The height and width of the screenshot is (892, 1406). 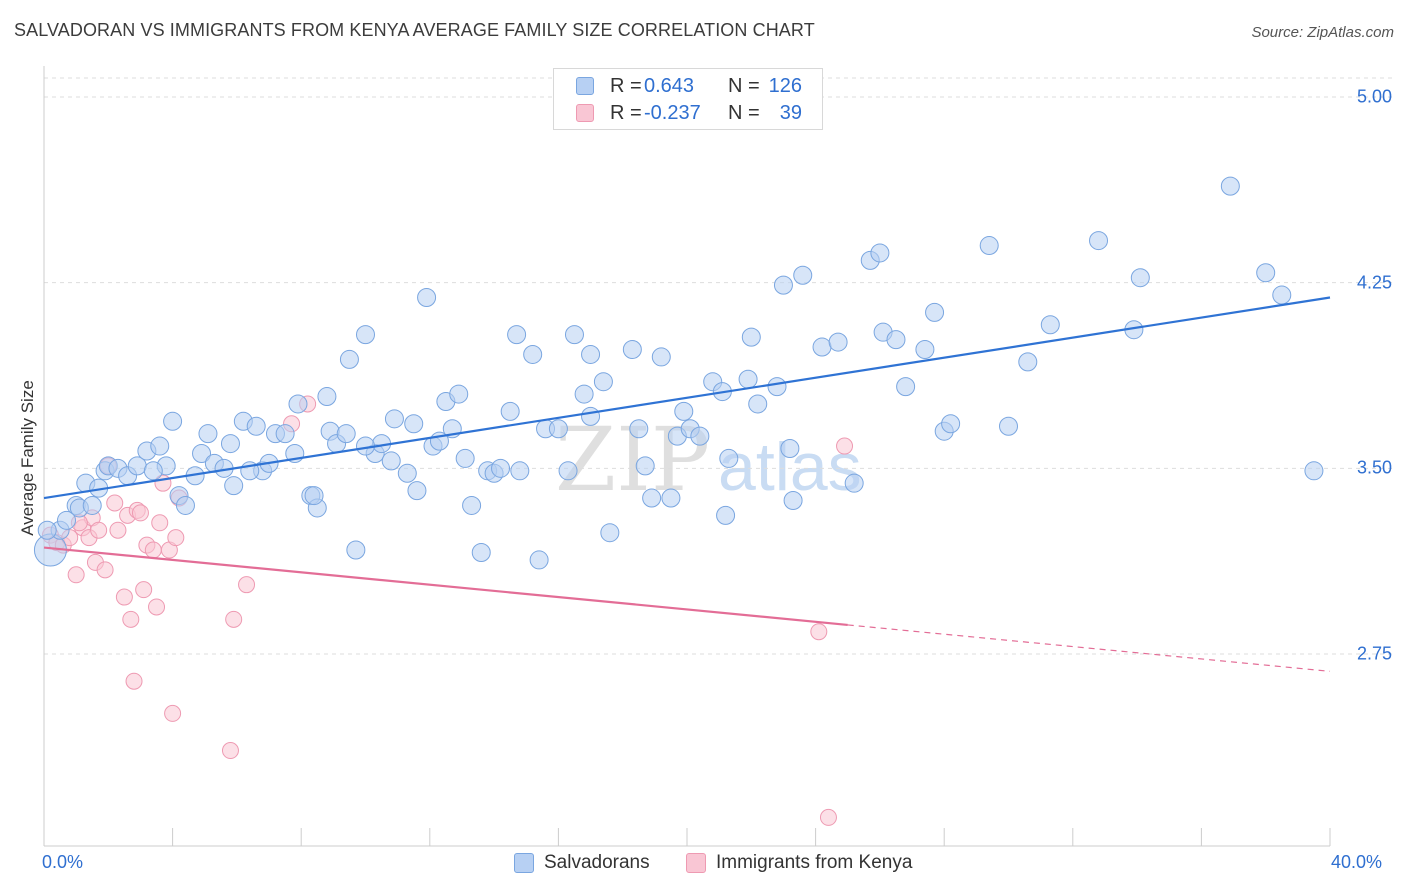 What do you see at coordinates (1374, 96) in the screenshot?
I see `y-tick-label: 5.00` at bounding box center [1374, 96].